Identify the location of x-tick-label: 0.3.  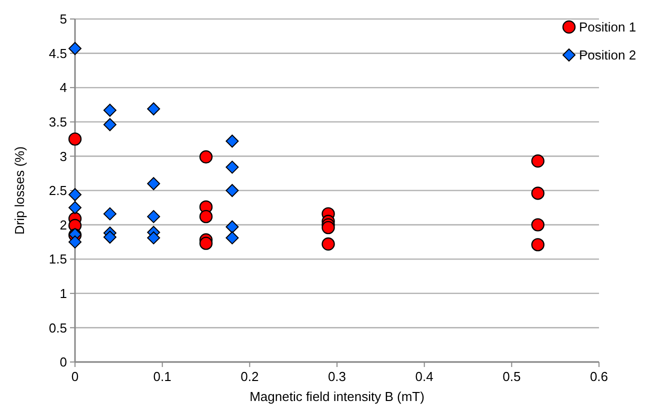
(337, 376).